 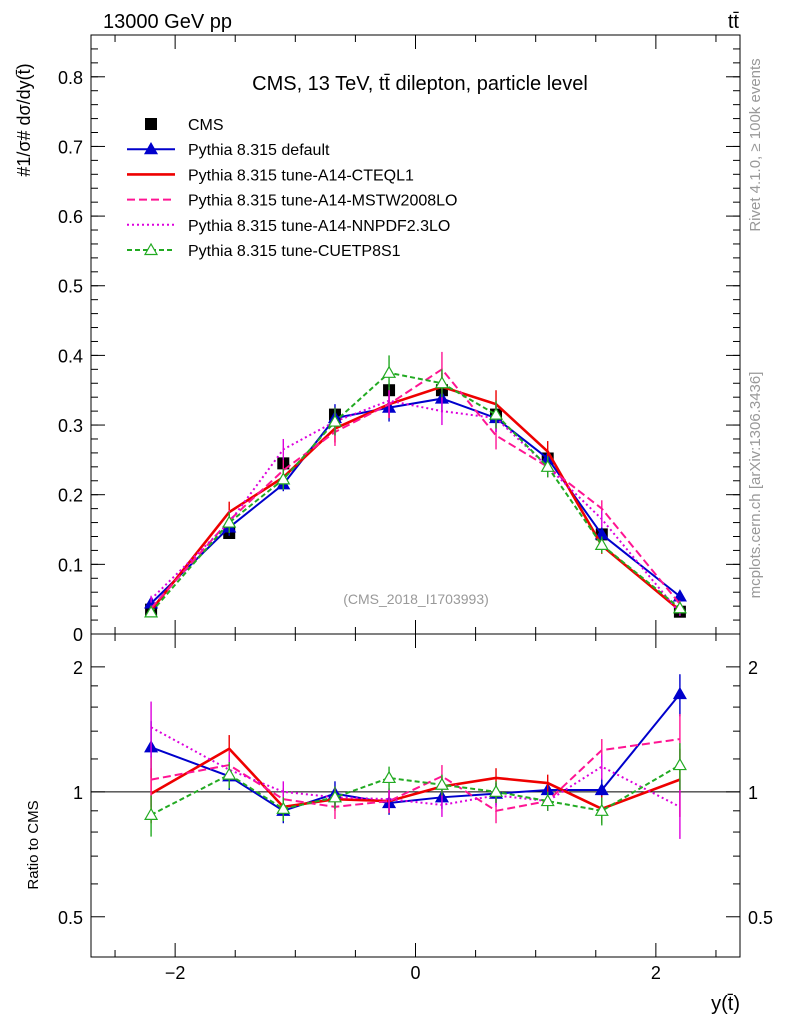 I want to click on x-tick-label: 2, so click(x=656, y=973).